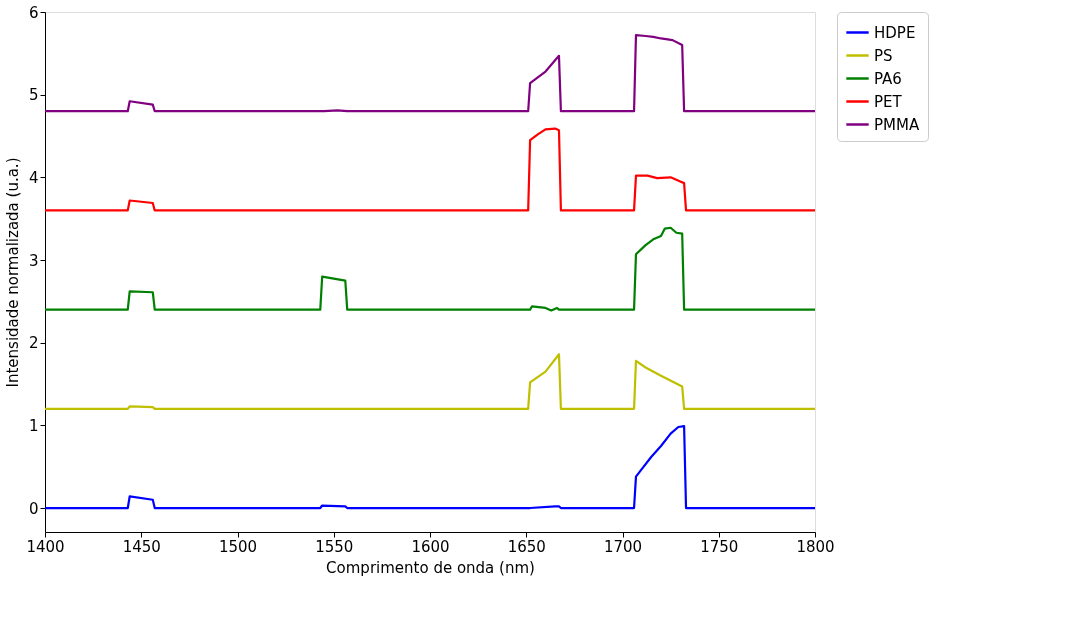 The width and height of the screenshot is (1077, 617). What do you see at coordinates (888, 78) in the screenshot?
I see `legend-label: PA6` at bounding box center [888, 78].